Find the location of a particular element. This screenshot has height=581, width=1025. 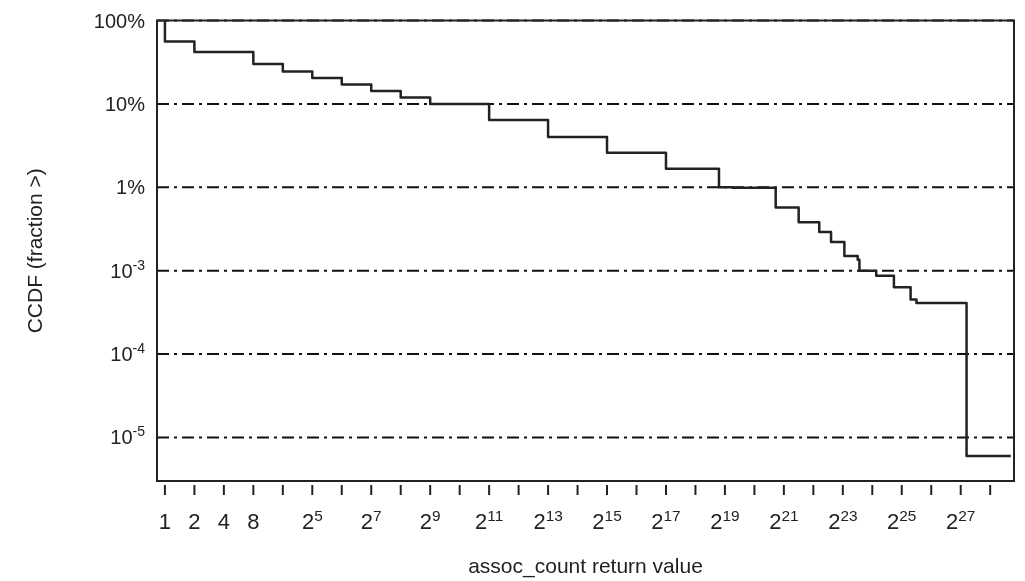

x-axis-title: assoc_count return value is located at coordinates (585, 566).